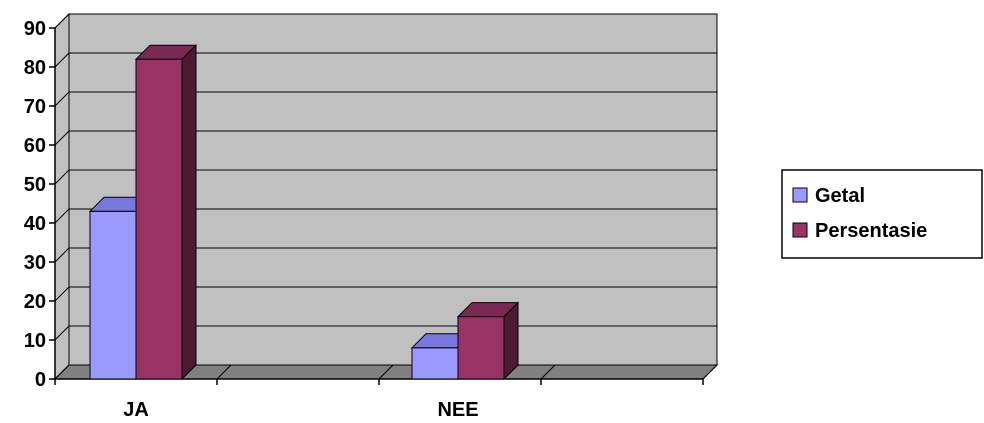  I want to click on y-tick-label: 40, so click(35, 224).